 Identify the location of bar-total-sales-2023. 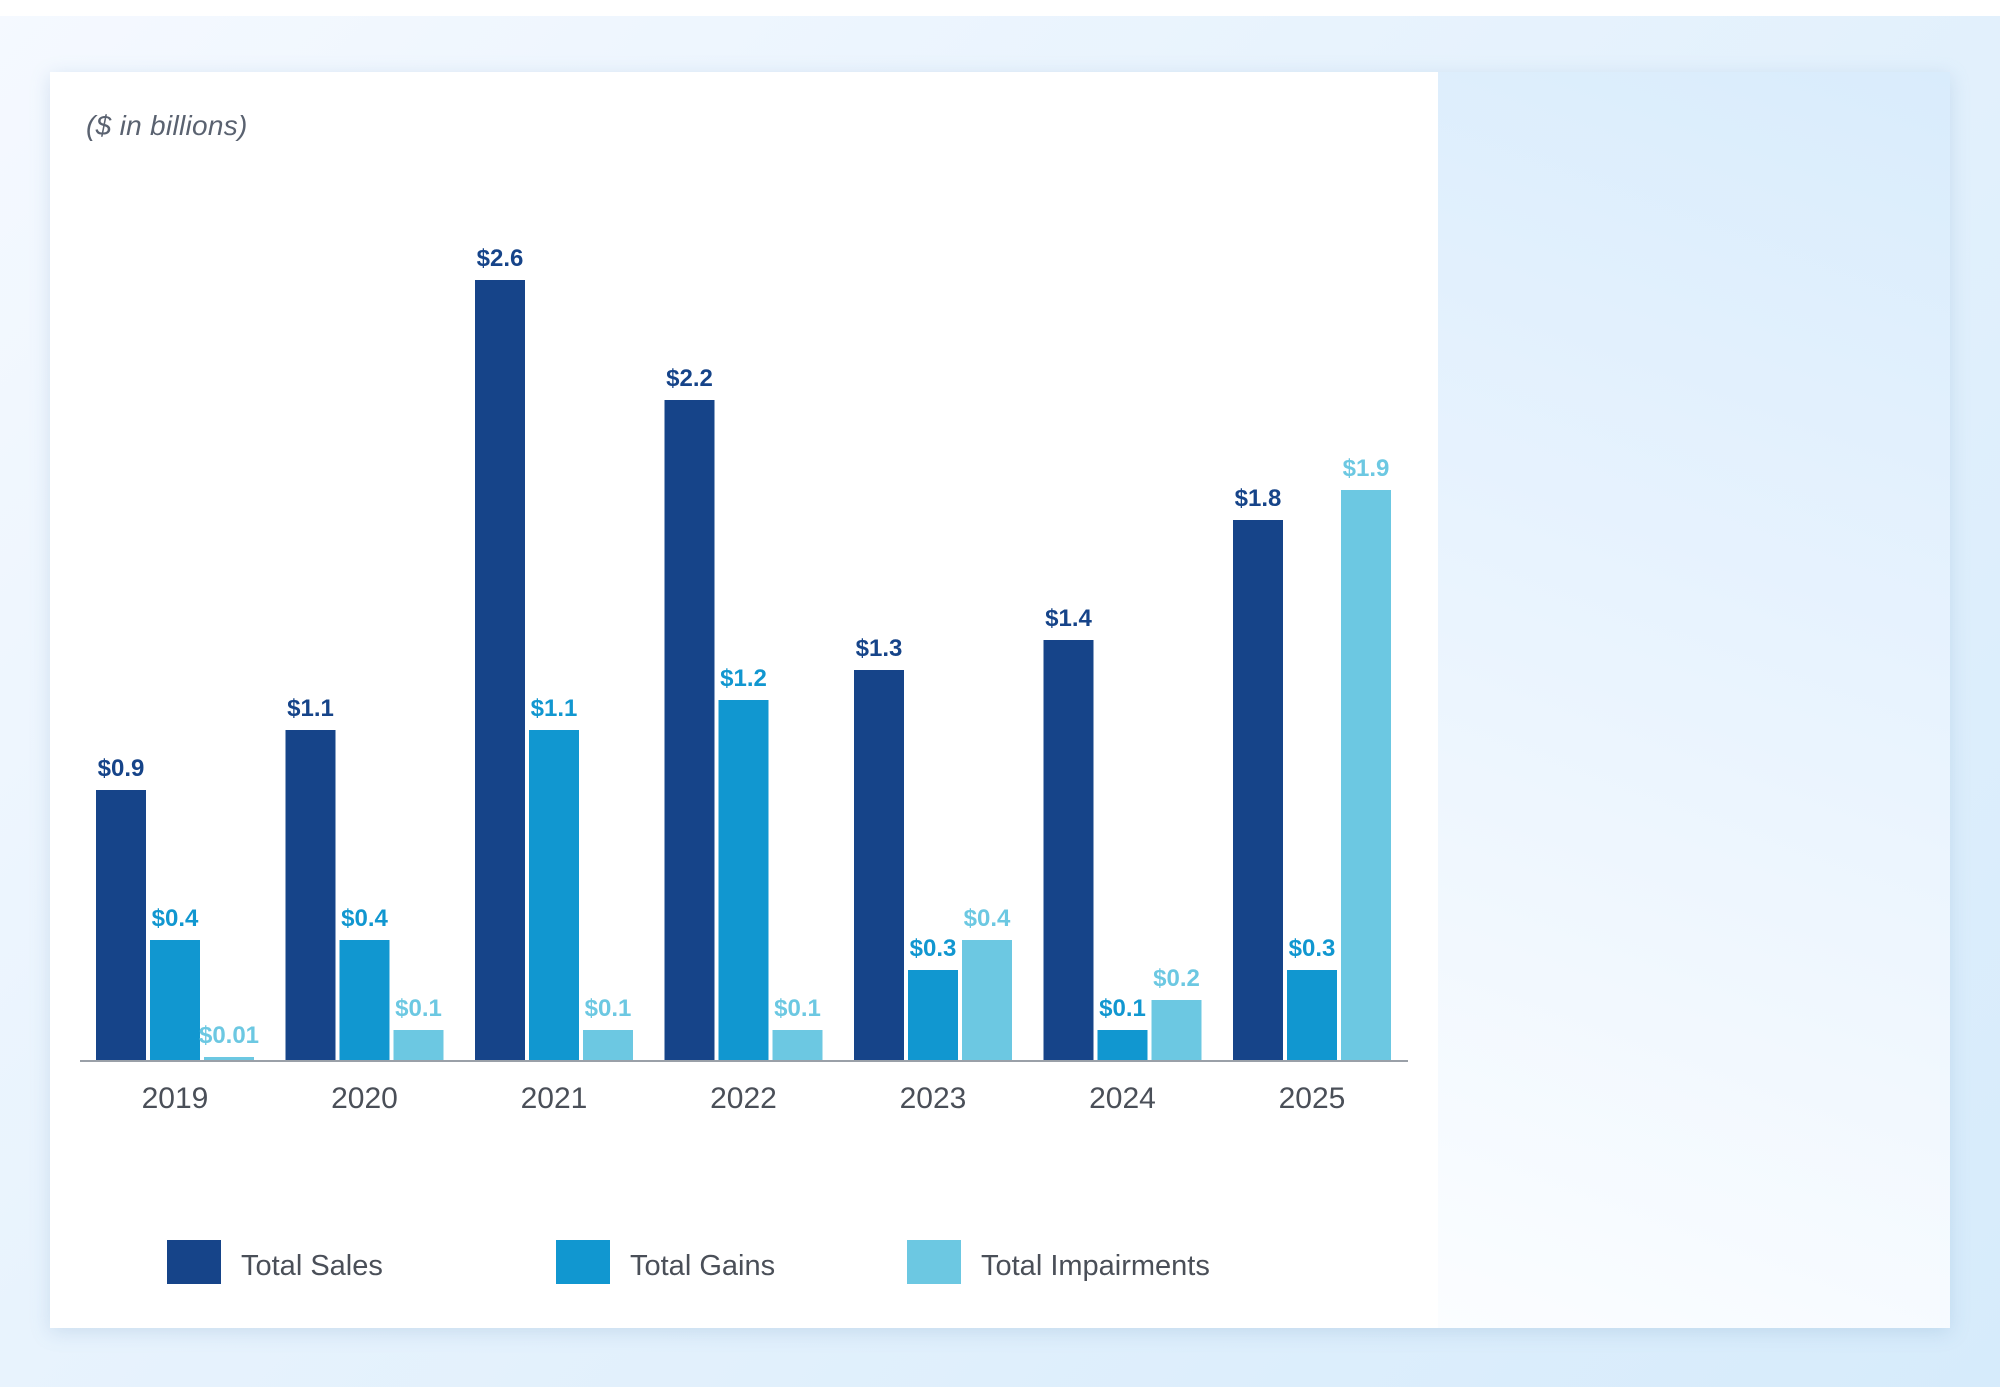
(879, 865).